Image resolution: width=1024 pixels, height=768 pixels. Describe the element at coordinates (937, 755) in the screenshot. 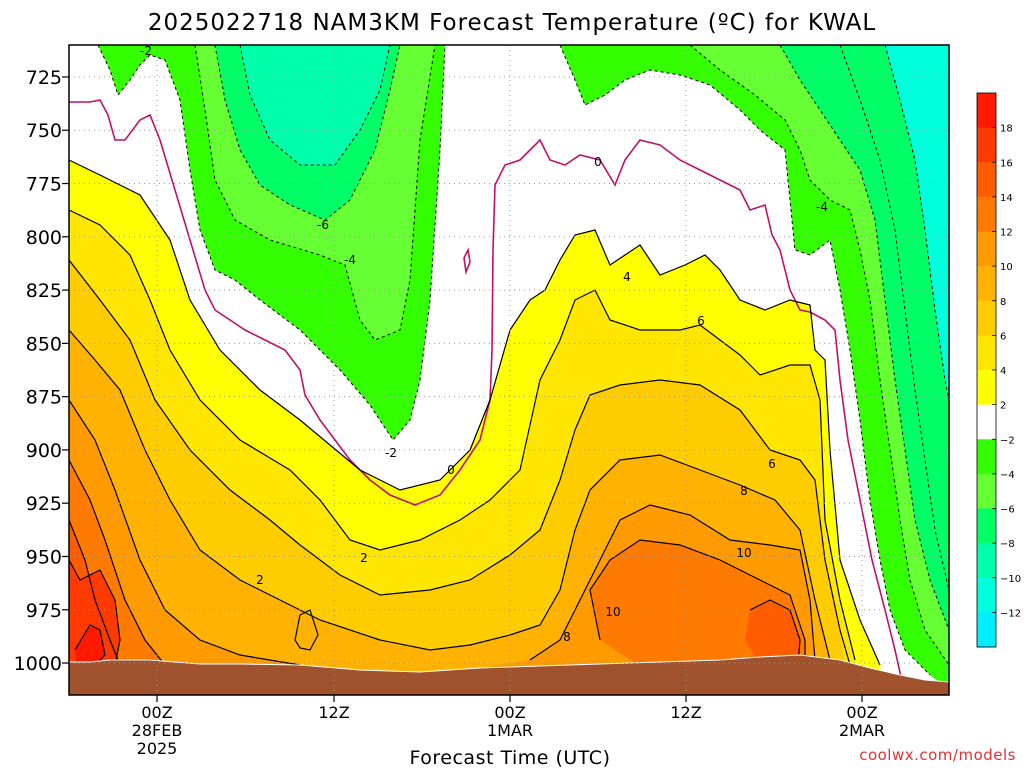

I see `credit-text: coolwx.com/models` at that location.